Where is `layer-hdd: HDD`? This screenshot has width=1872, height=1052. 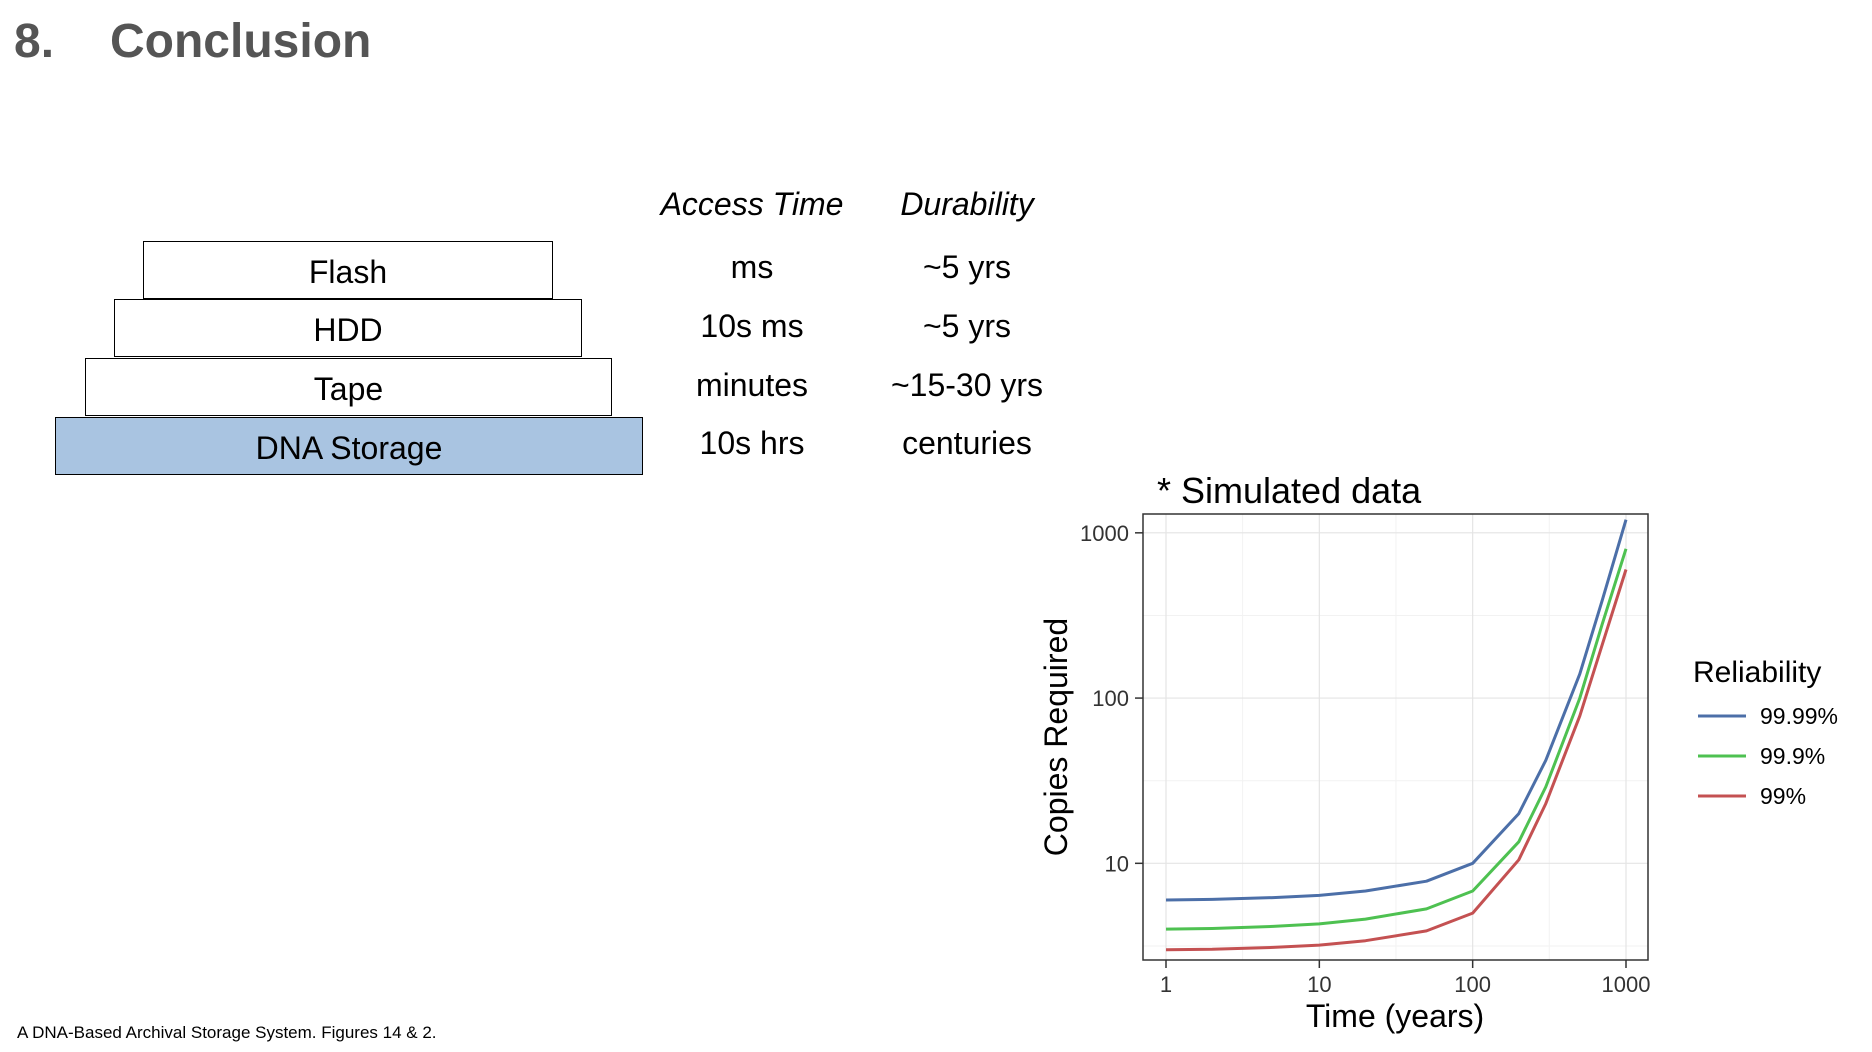 layer-hdd: HDD is located at coordinates (348, 328).